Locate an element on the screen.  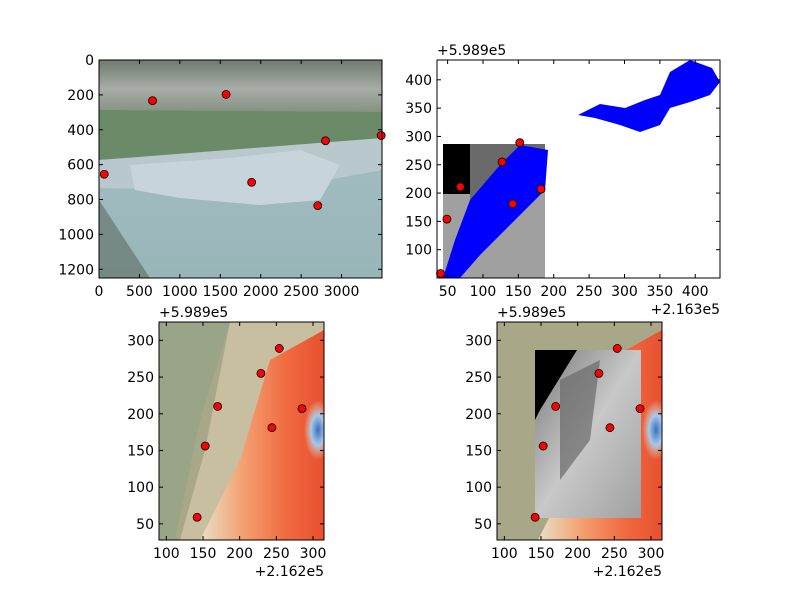
panel-3-image is located at coordinates (579, 431).